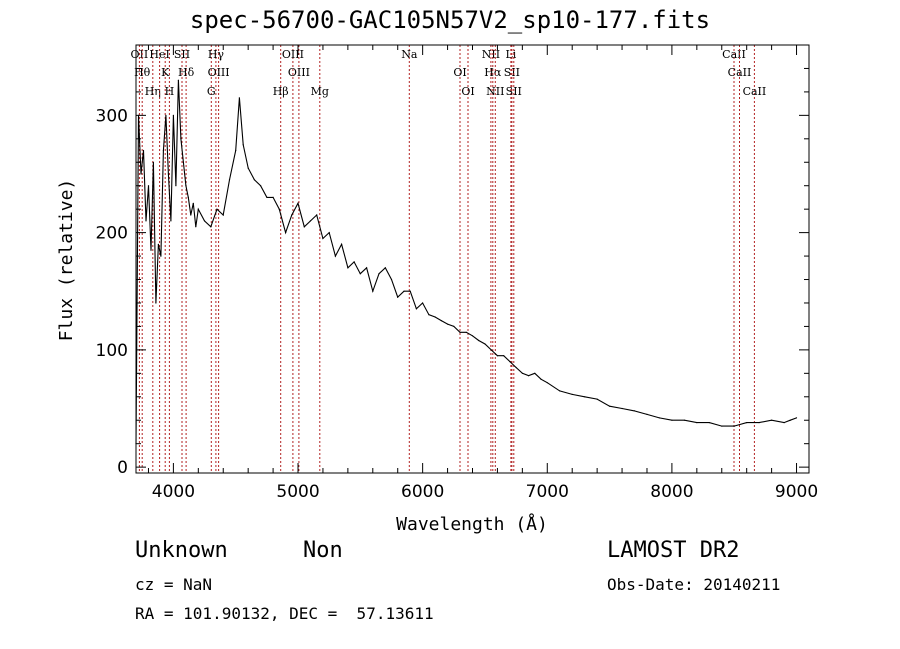 This screenshot has width=900, height=649. I want to click on cz-label: cz = NaN, so click(174, 584).